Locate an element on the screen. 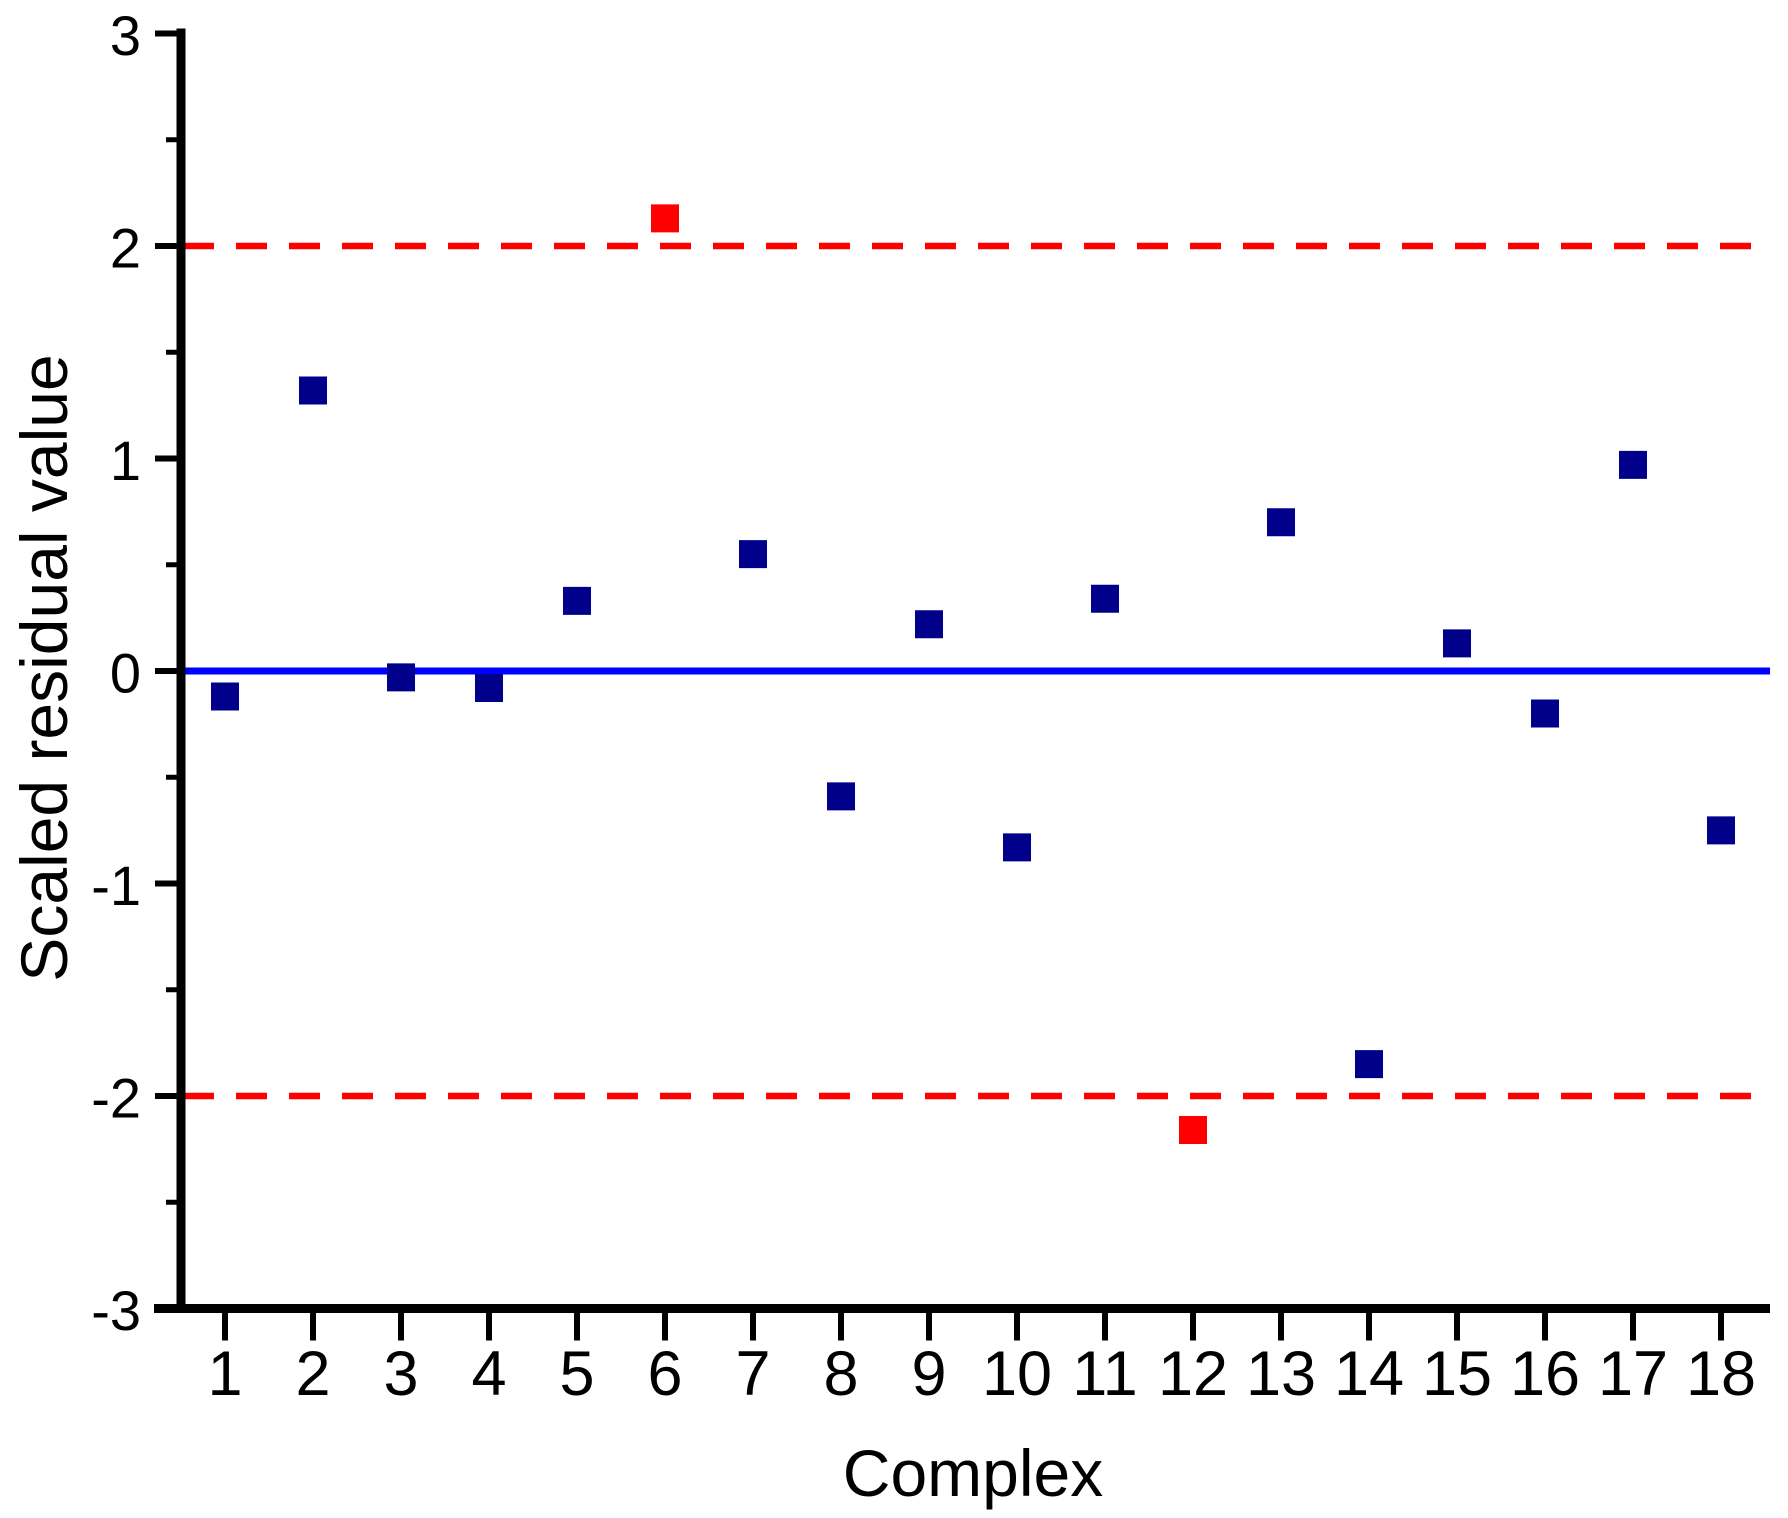 This screenshot has width=1788, height=1518. x-tick-label: 18 is located at coordinates (1721, 1374).